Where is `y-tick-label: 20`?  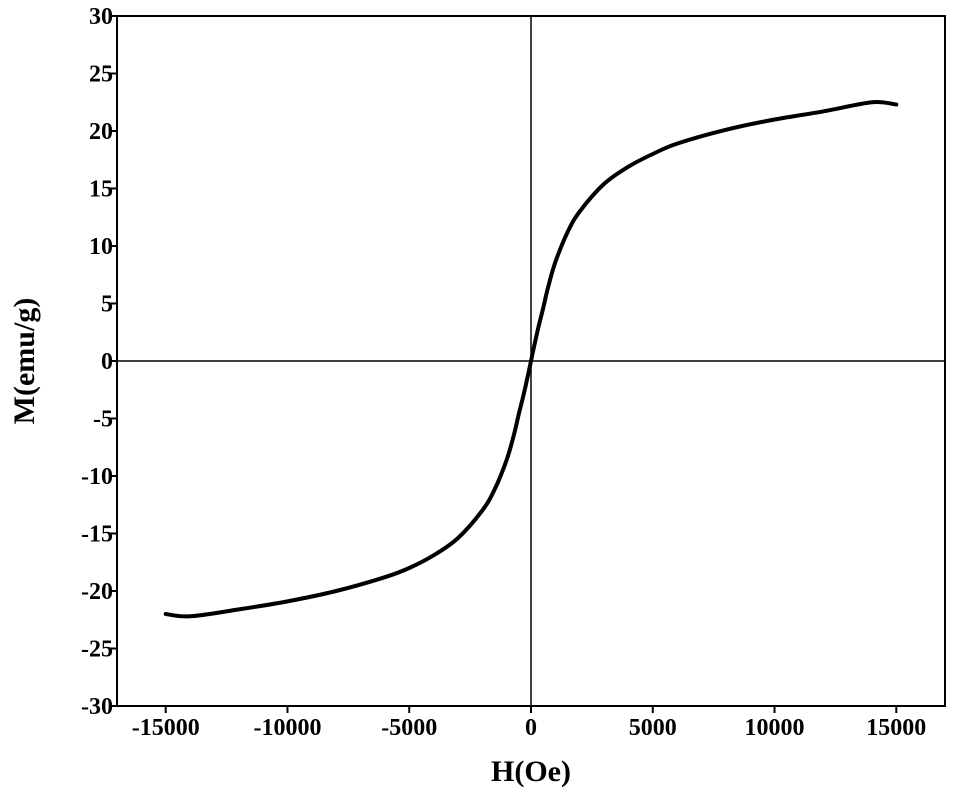 y-tick-label: 20 is located at coordinates (101, 132).